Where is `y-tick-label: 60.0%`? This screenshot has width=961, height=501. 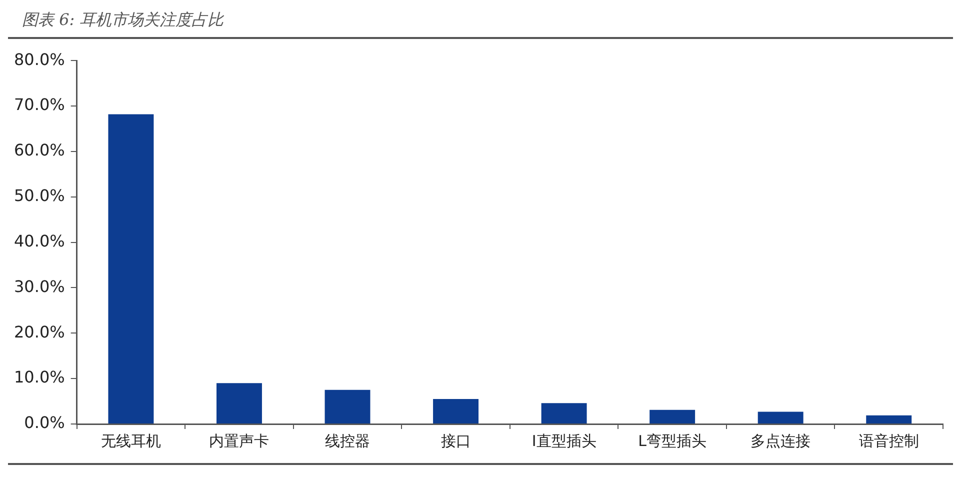 y-tick-label: 60.0% is located at coordinates (39, 150).